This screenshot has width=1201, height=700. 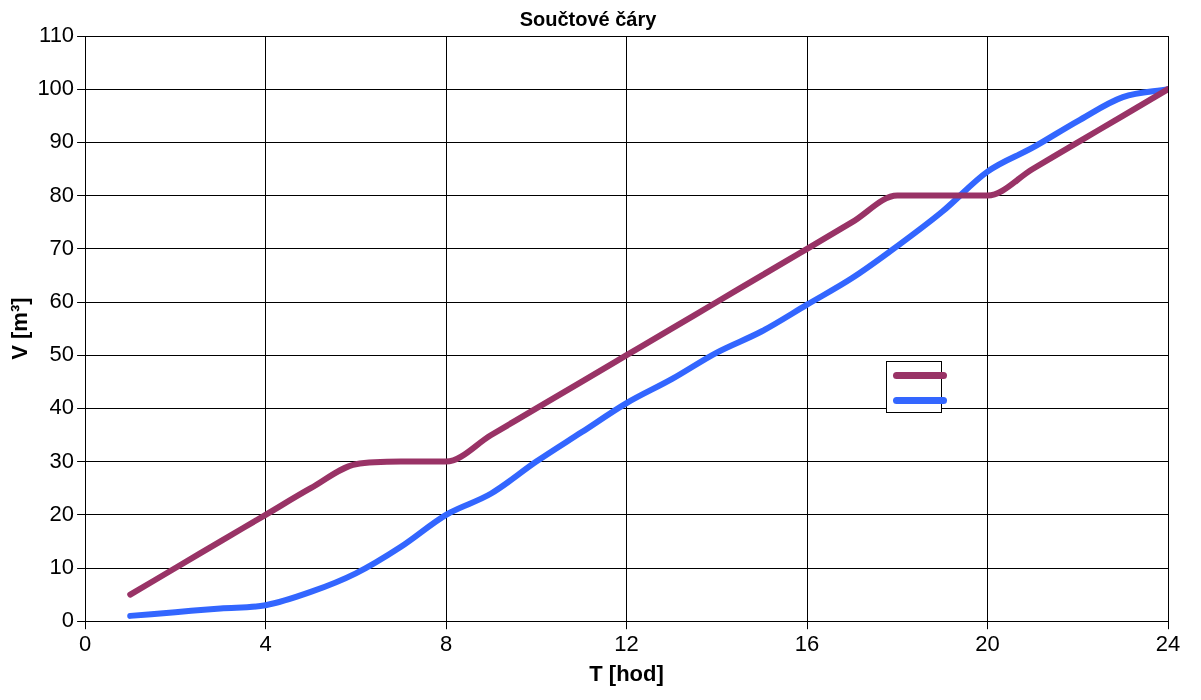 I want to click on x-tick-label: 16, so click(x=807, y=644).